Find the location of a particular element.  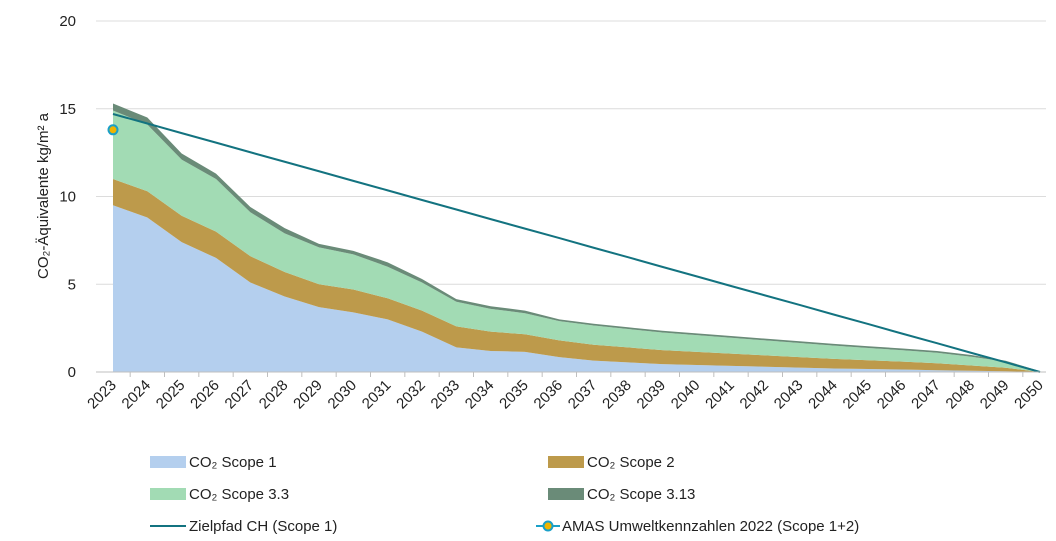

legend-item-co-scope-3-13: CO₂ Scope 3.13 is located at coordinates (621, 494).